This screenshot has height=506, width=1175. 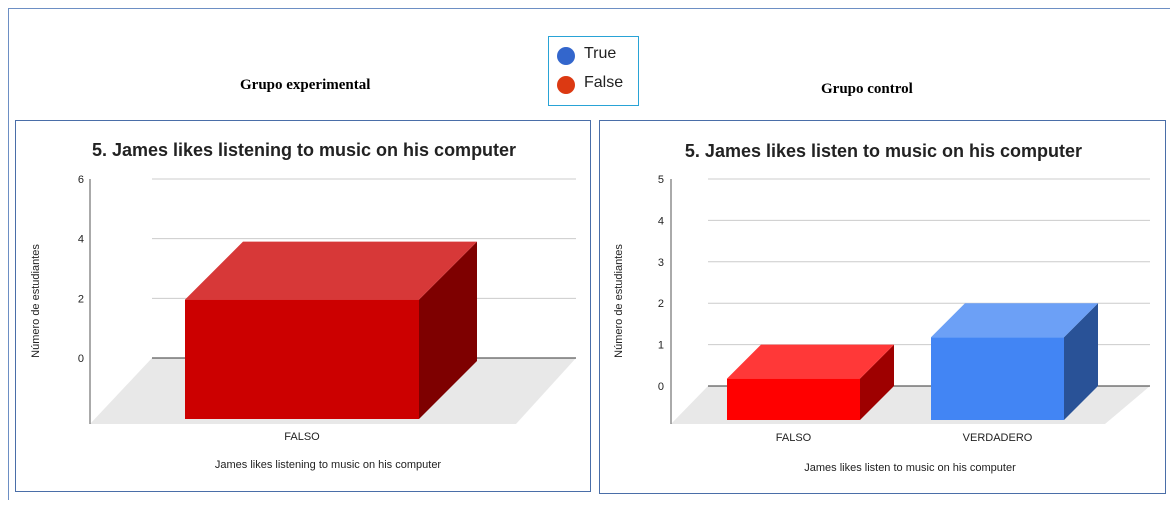 I want to click on legend-label-false: False, so click(x=604, y=82).